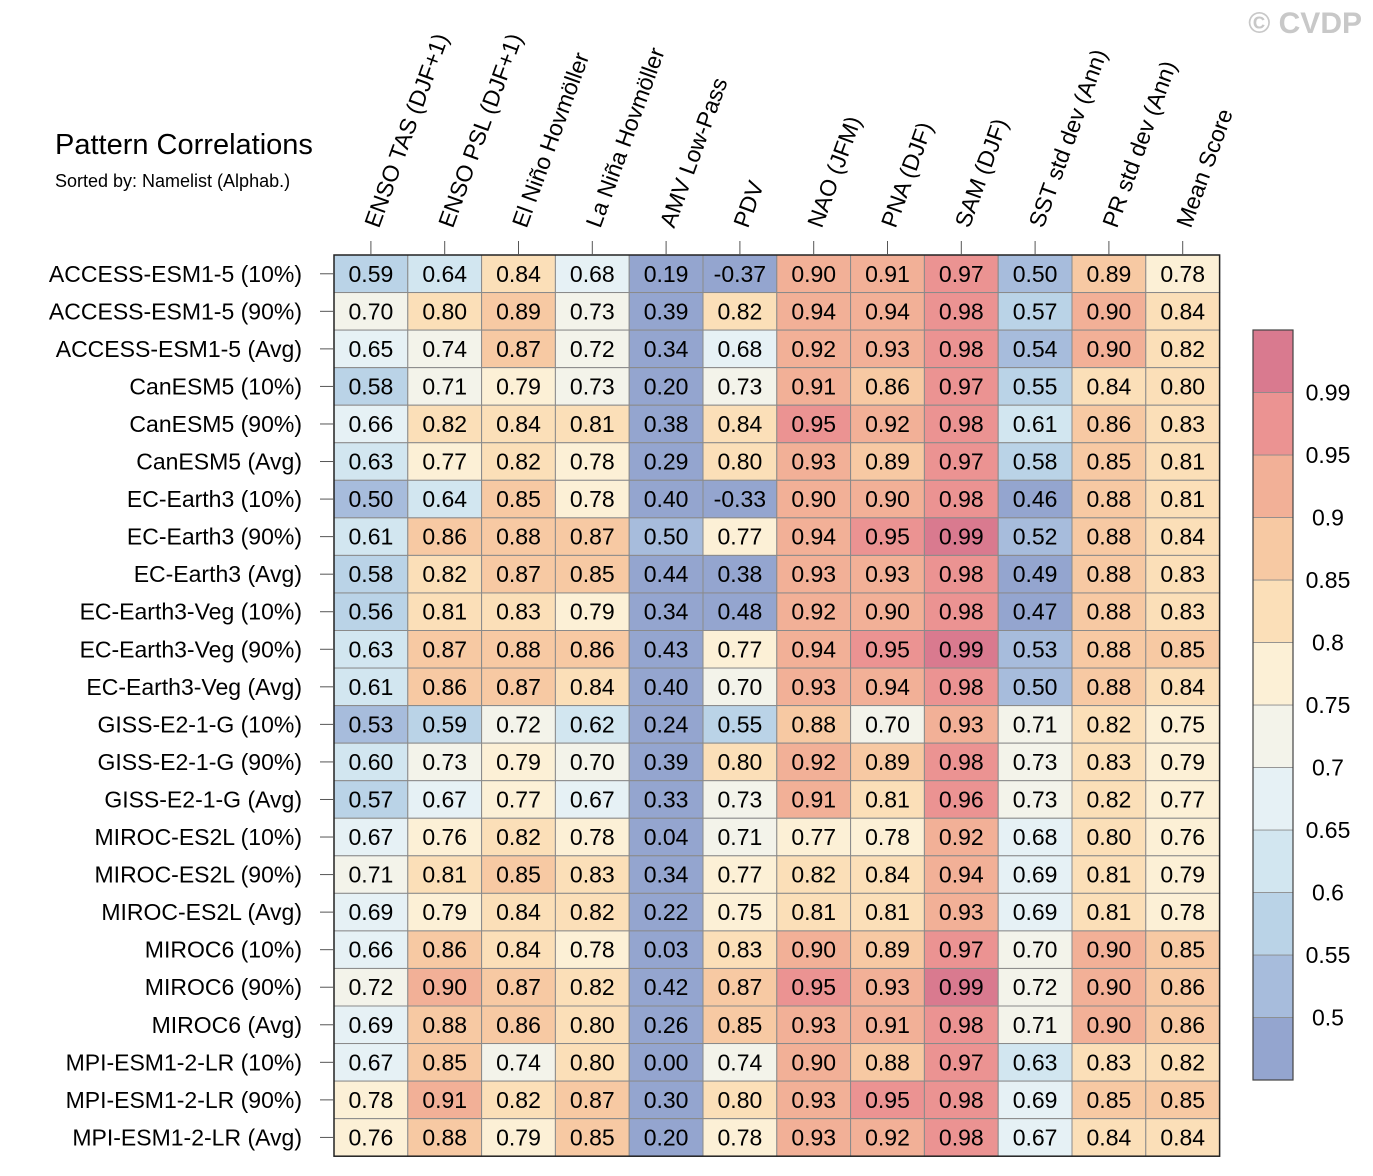  I want to click on cell-value-label: 0.91, so click(887, 1025).